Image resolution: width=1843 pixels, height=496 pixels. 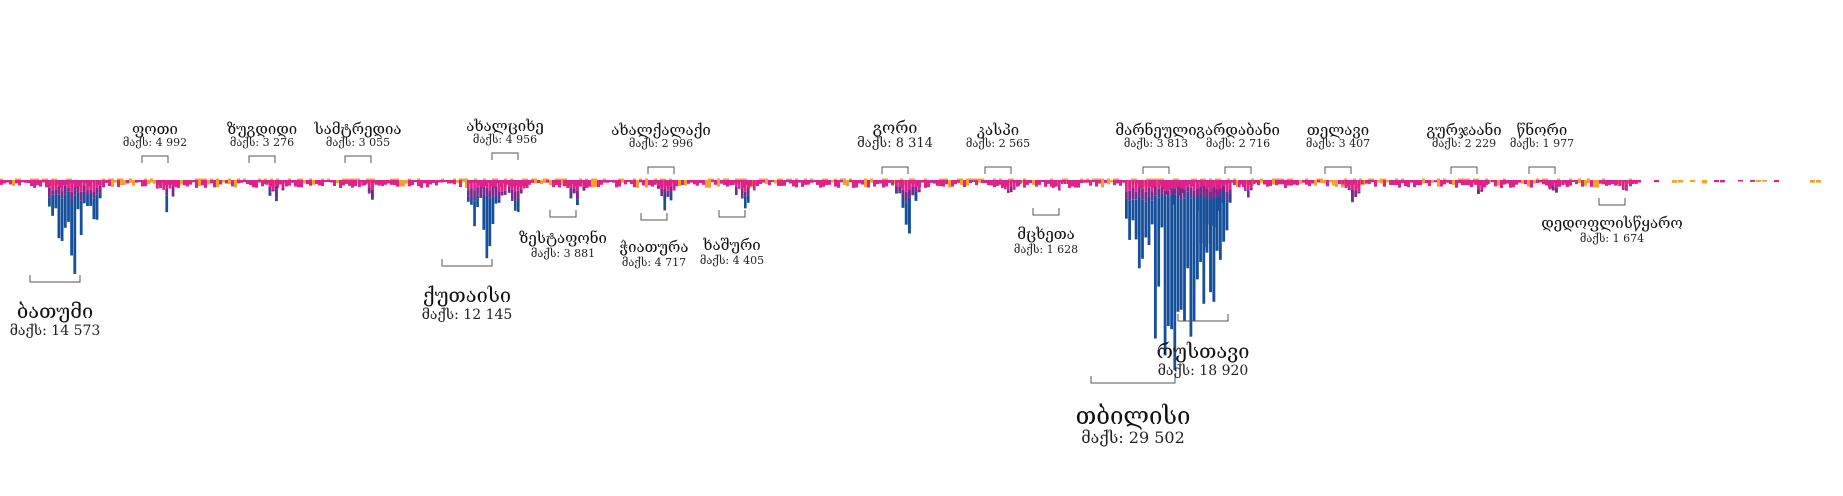 What do you see at coordinates (1203, 370) in the screenshot?
I see `city-max-label: მაქს: 18 920` at bounding box center [1203, 370].